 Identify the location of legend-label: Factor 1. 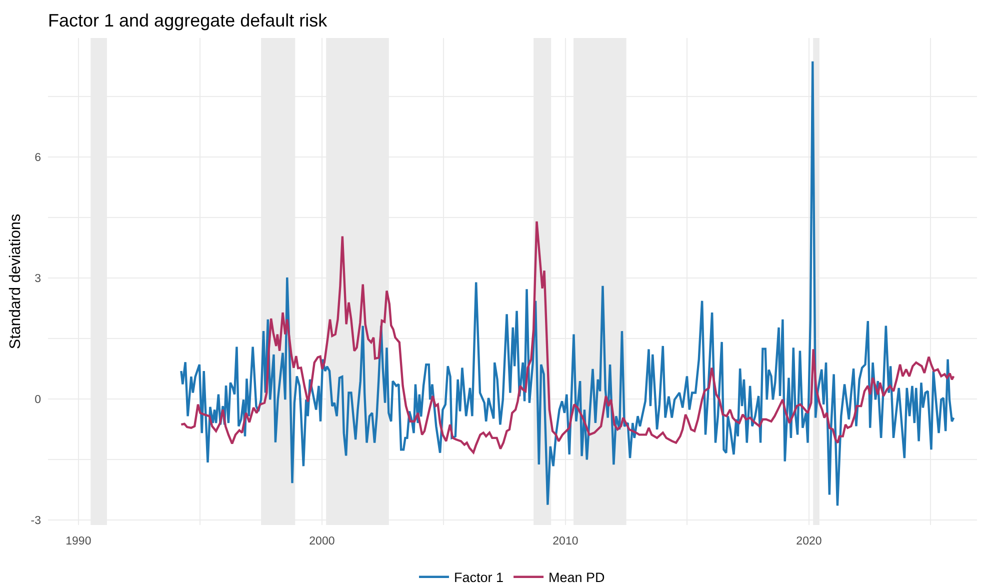
(479, 577).